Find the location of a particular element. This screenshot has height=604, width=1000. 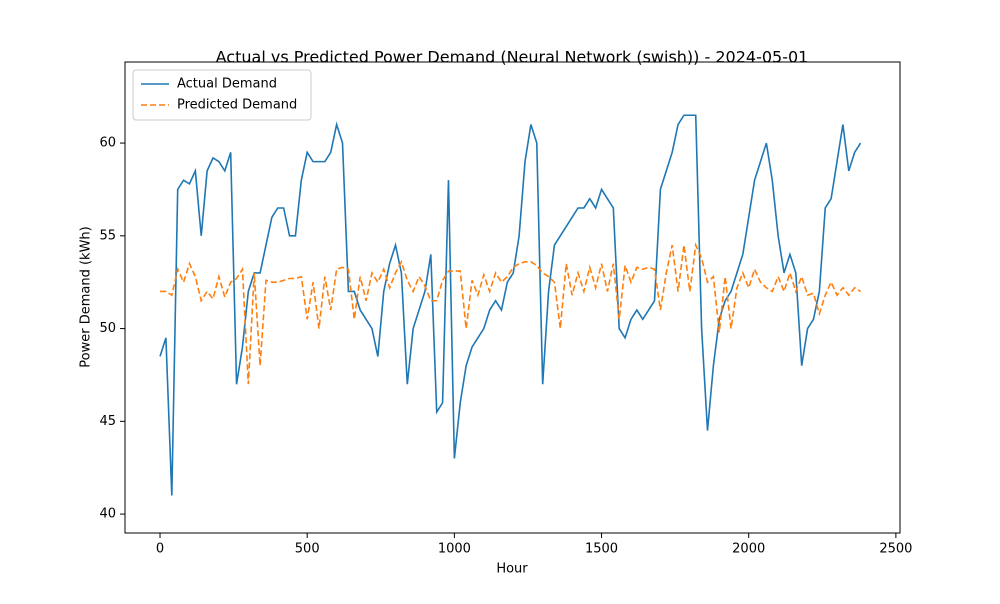

legend-label: Predicted Demand is located at coordinates (237, 105).